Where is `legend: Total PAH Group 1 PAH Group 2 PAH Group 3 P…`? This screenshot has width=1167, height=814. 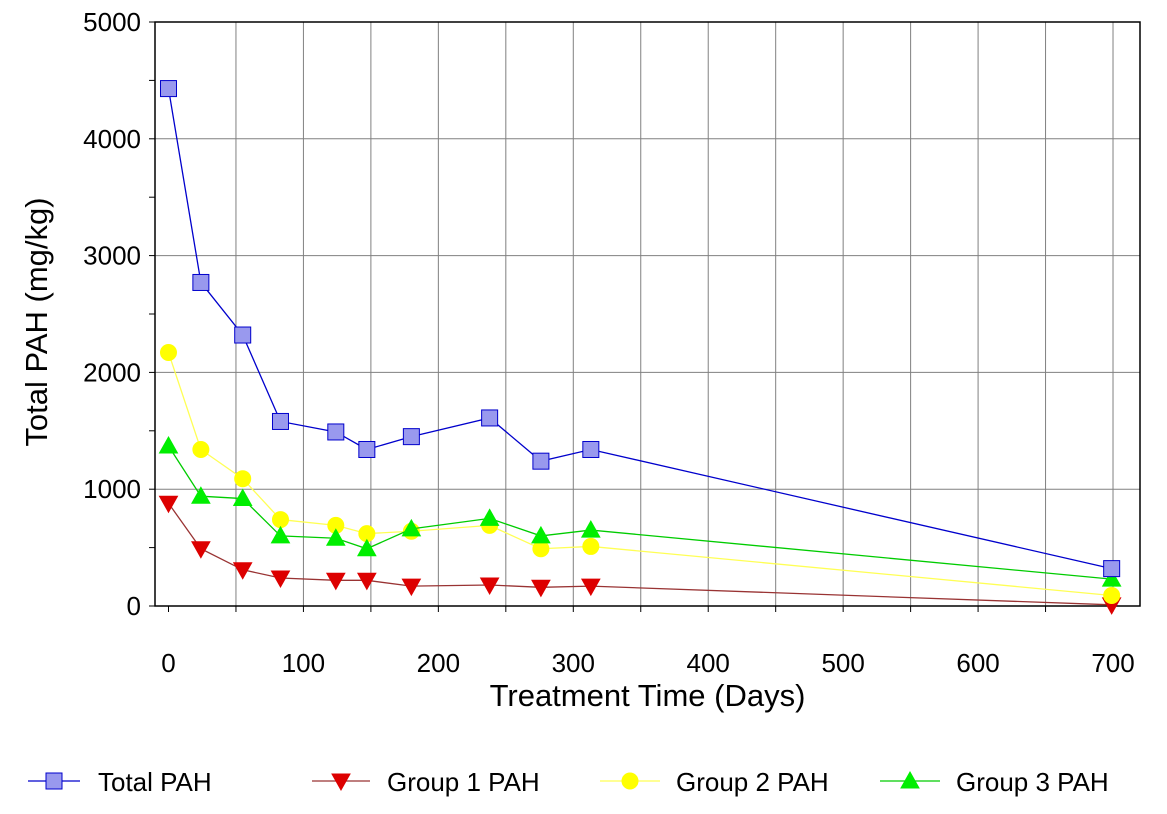 legend: Total PAH Group 1 PAH Group 2 PAH Group 3 P… is located at coordinates (568, 782).